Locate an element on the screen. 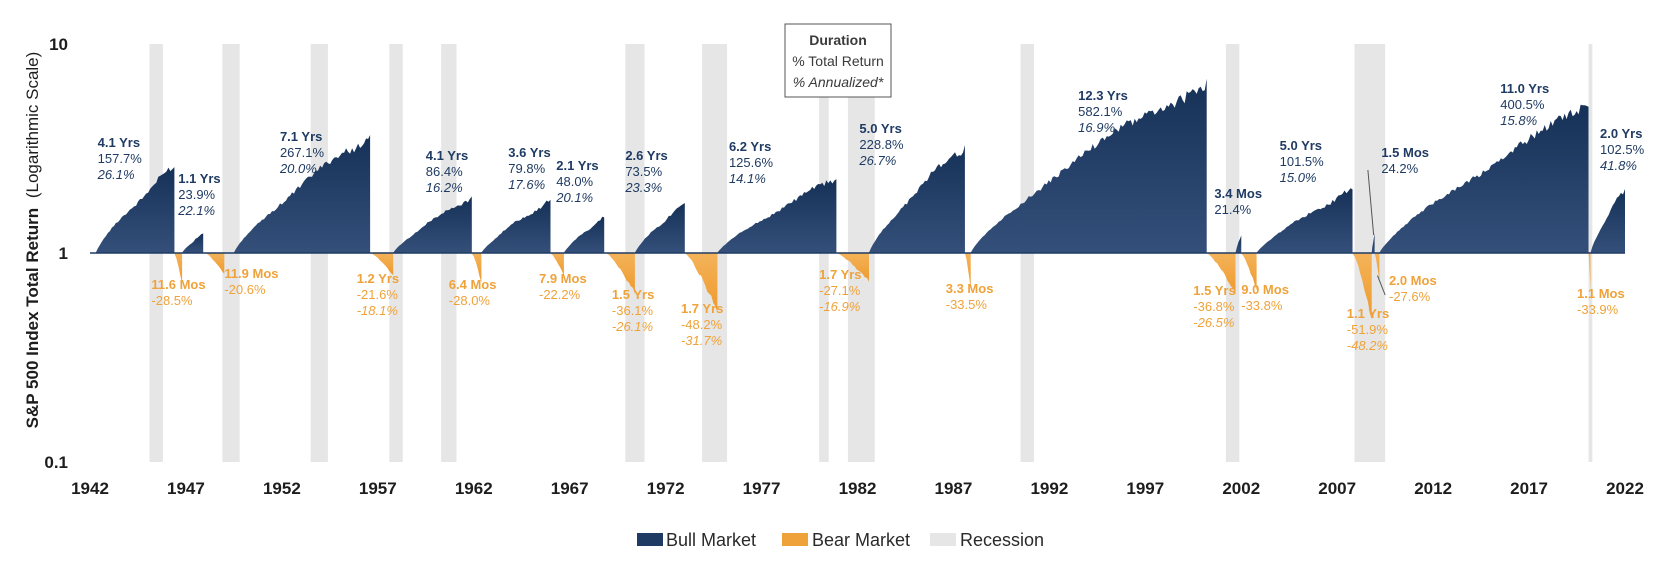  x-tick-label-5: 1967 is located at coordinates (570, 488).